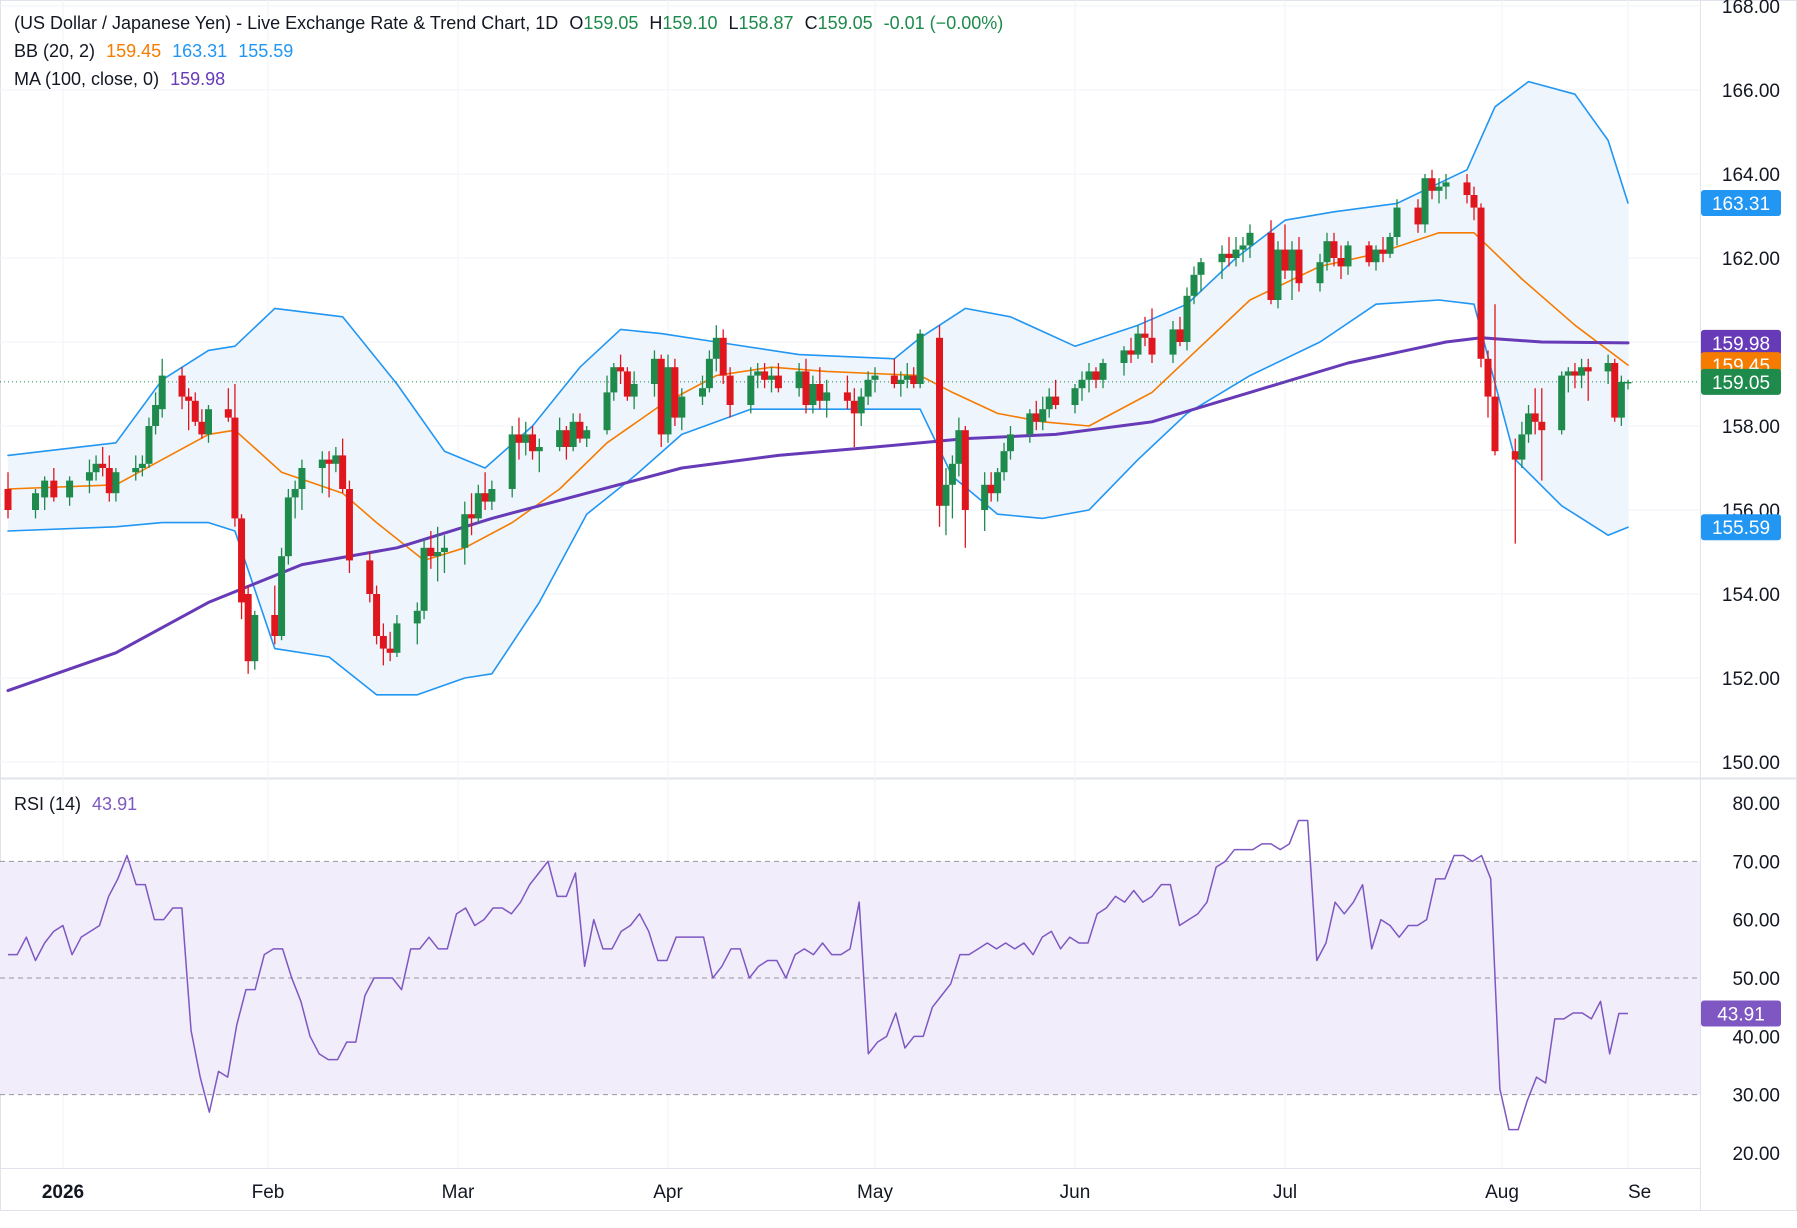 This screenshot has width=1797, height=1228. What do you see at coordinates (48, 804) in the screenshot?
I see `rsi-legend-label: RSI (14)` at bounding box center [48, 804].